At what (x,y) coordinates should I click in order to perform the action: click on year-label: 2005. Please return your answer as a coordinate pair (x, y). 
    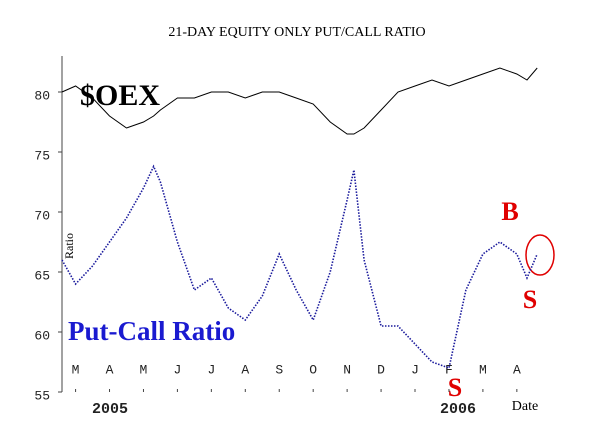
    Looking at the image, I should click on (110, 409).